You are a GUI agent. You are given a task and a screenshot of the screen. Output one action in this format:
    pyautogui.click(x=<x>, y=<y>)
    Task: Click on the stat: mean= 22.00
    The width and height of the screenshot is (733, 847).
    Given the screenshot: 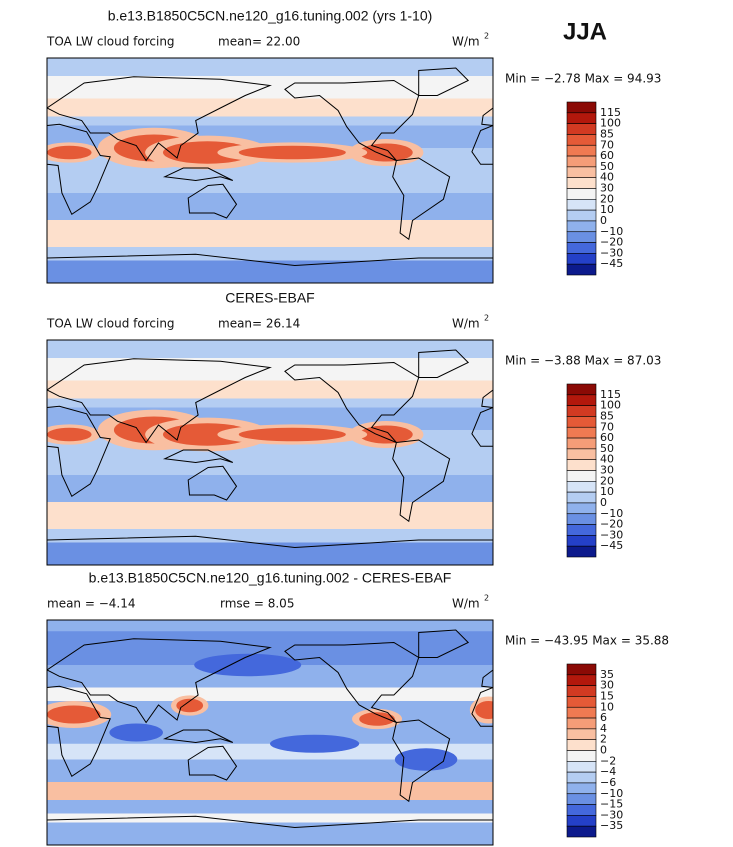 What is the action you would take?
    pyautogui.click(x=259, y=42)
    